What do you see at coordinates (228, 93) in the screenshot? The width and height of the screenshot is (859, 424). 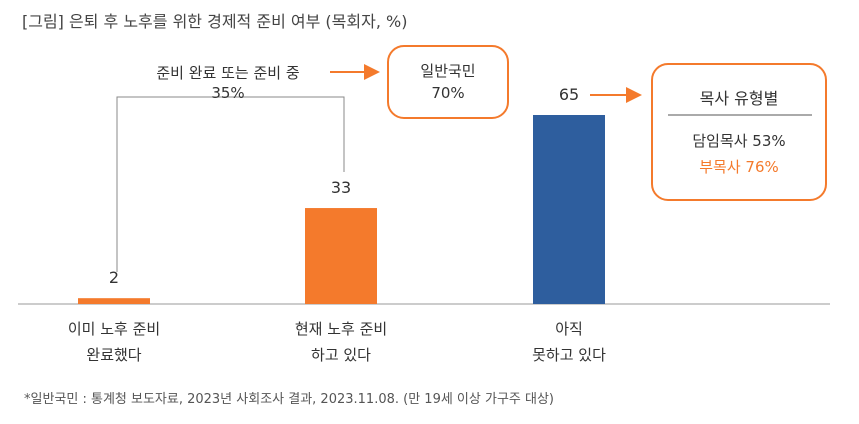 I see `combined-value: 35%` at bounding box center [228, 93].